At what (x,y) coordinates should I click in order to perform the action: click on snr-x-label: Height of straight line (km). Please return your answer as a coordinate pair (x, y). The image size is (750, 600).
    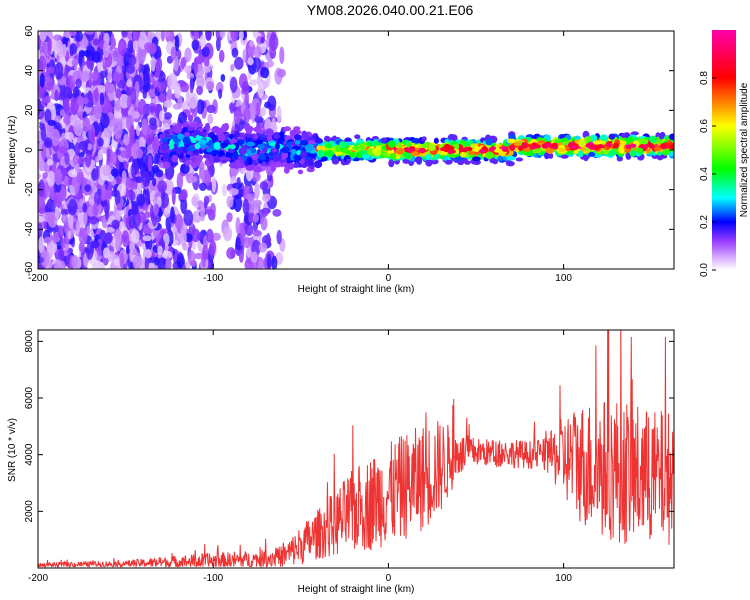
    Looking at the image, I should click on (356, 589).